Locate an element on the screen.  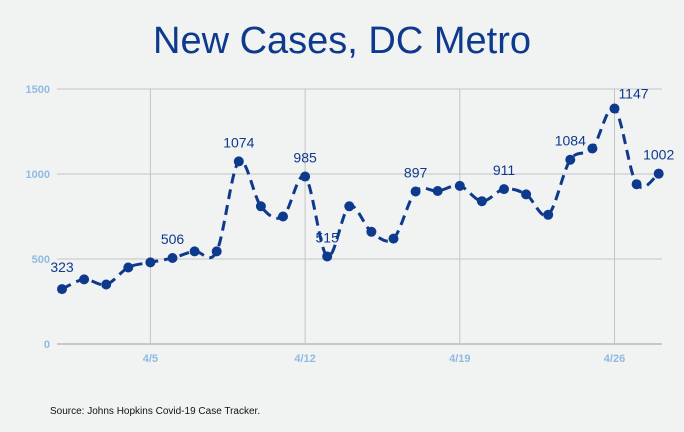
y-tick-label: 1500 is located at coordinates (38, 90).